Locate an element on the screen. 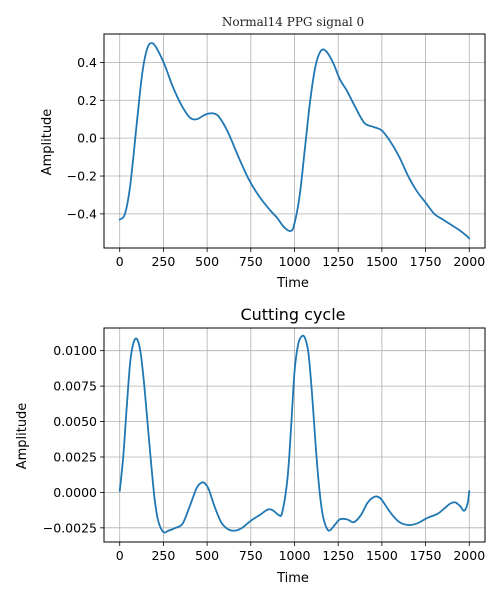 This screenshot has height=600, width=500. y-tick-label: 0.2 is located at coordinates (87, 100).